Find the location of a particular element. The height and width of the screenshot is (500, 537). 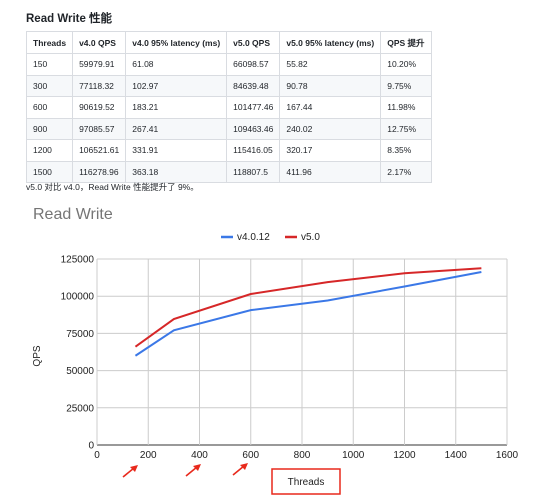

header-v5-qps: v5.0 QPS is located at coordinates (253, 42).